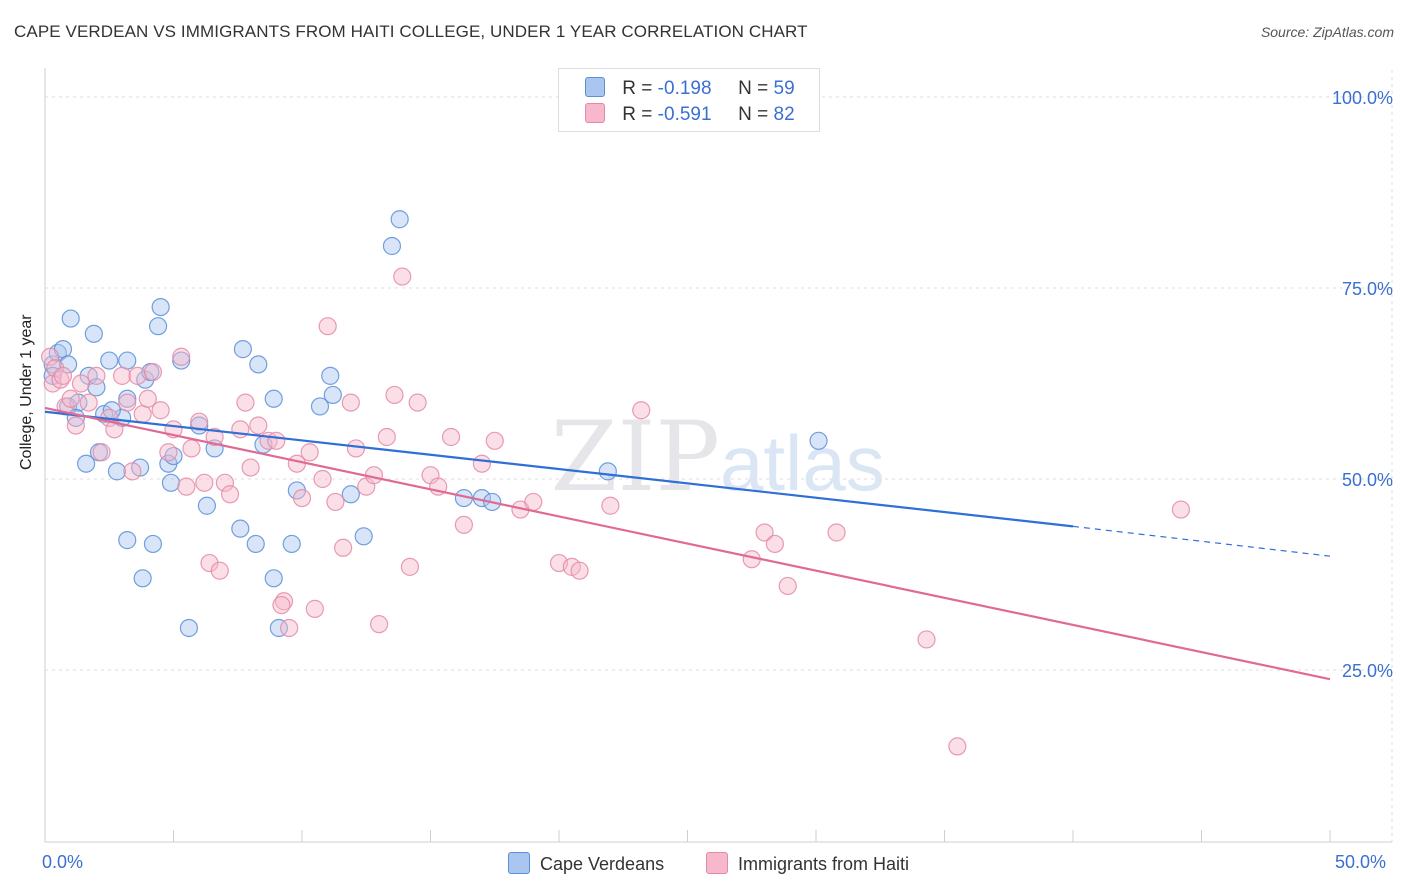  What do you see at coordinates (595, 87) in the screenshot?
I see `legend-swatch-blue` at bounding box center [595, 87].